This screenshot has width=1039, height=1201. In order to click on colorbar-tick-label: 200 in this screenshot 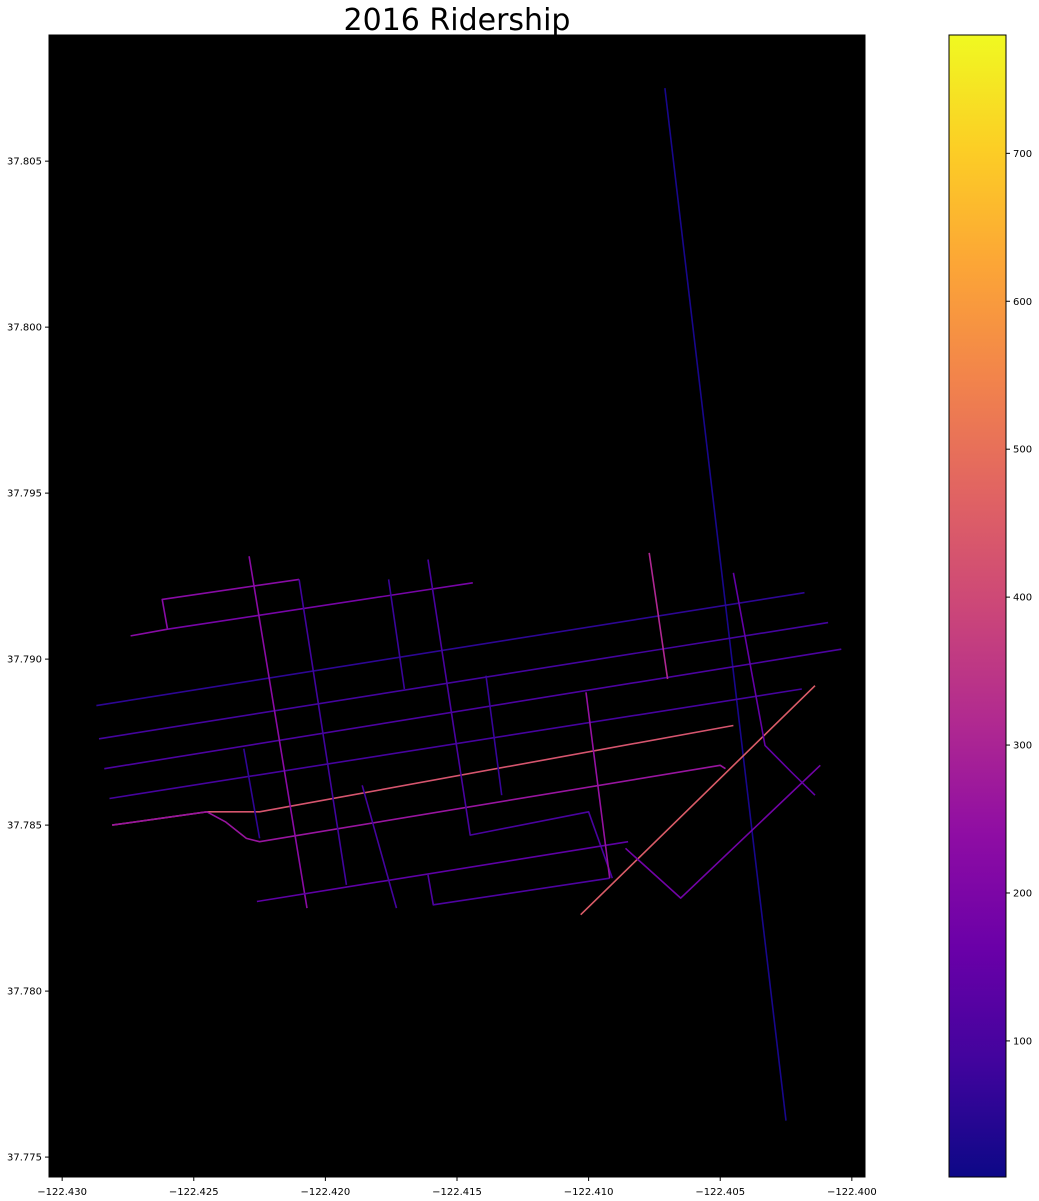, I will do `click(1022, 893)`.